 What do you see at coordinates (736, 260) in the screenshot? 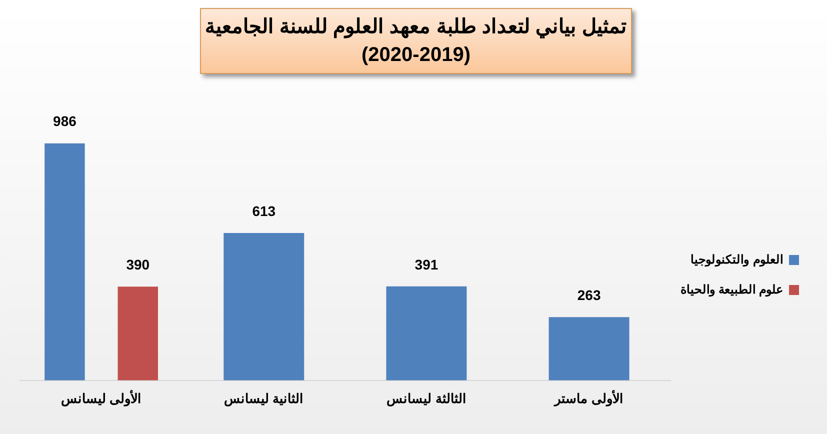
I see `legend-label: العلوم والتكنولوجيا` at bounding box center [736, 260].